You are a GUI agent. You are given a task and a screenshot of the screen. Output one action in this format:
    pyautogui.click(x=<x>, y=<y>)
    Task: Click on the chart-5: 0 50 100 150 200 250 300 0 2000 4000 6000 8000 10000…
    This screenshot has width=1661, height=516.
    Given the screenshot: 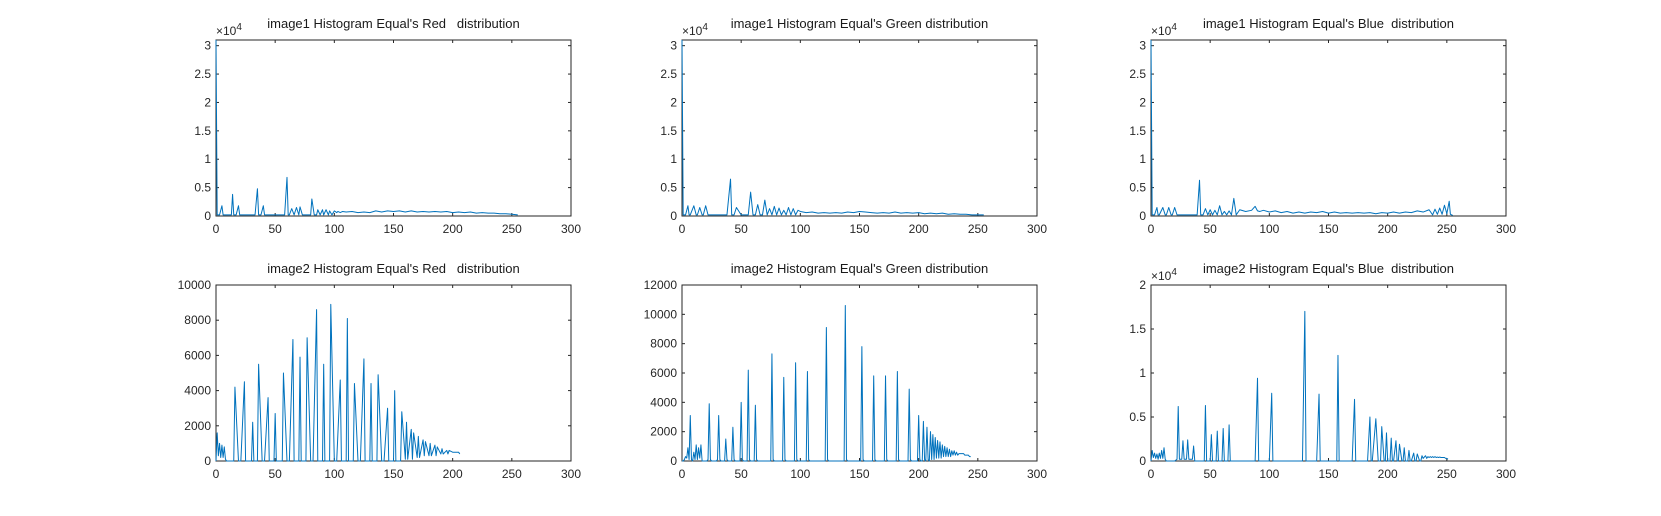 What is the action you would take?
    pyautogui.click(x=846, y=371)
    